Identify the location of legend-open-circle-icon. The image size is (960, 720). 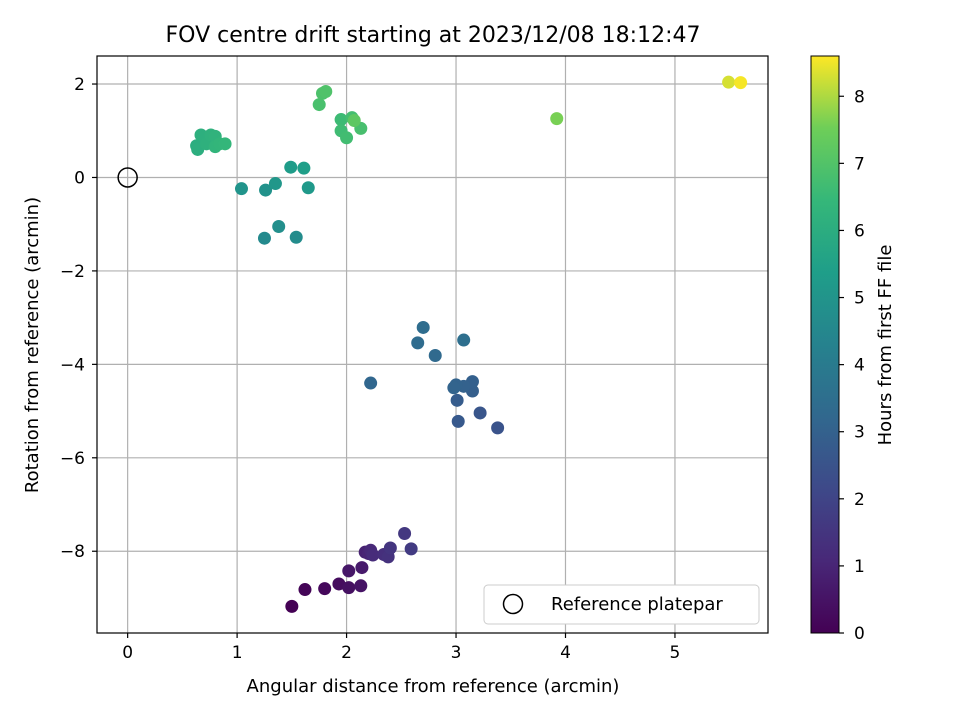
(513, 604).